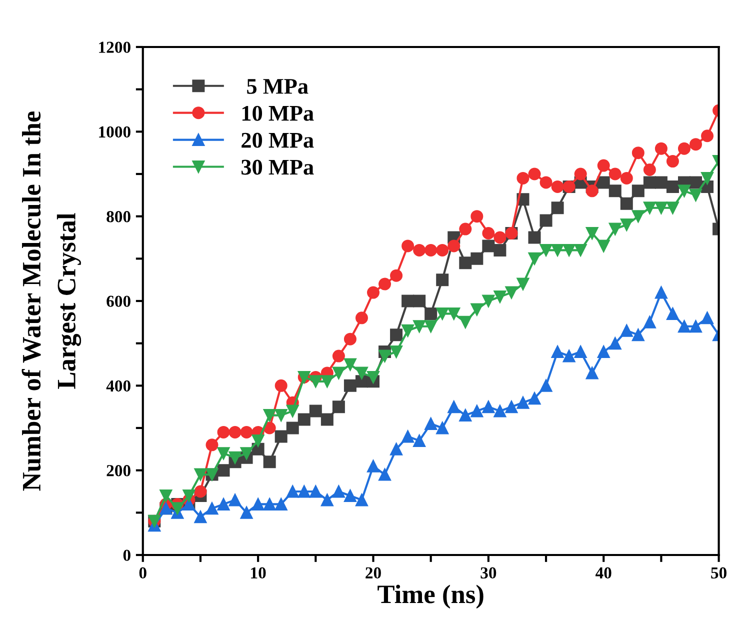 This screenshot has height=635, width=729. I want to click on y-tick-label: 0, so click(126, 555).